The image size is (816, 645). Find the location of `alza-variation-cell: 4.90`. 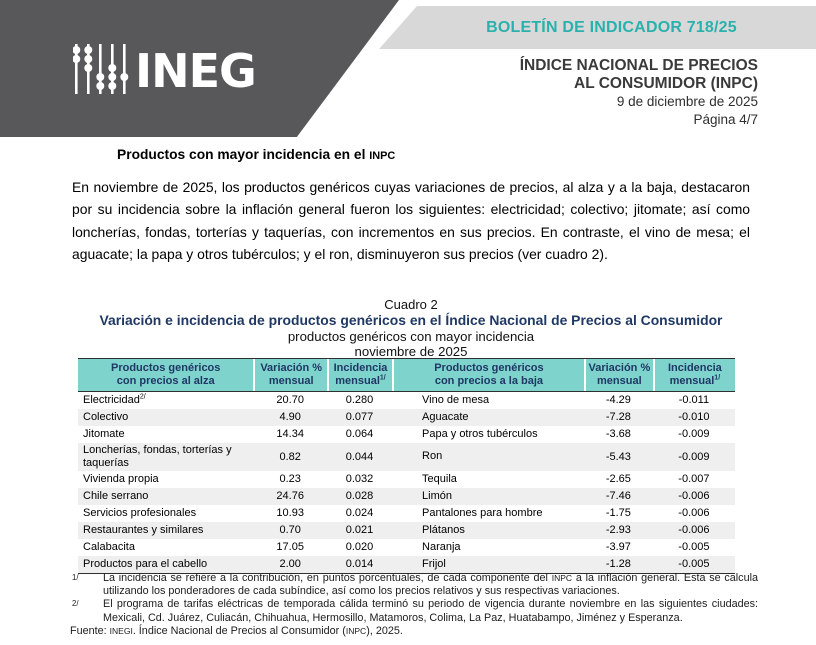

alza-variation-cell: 4.90 is located at coordinates (290, 417).